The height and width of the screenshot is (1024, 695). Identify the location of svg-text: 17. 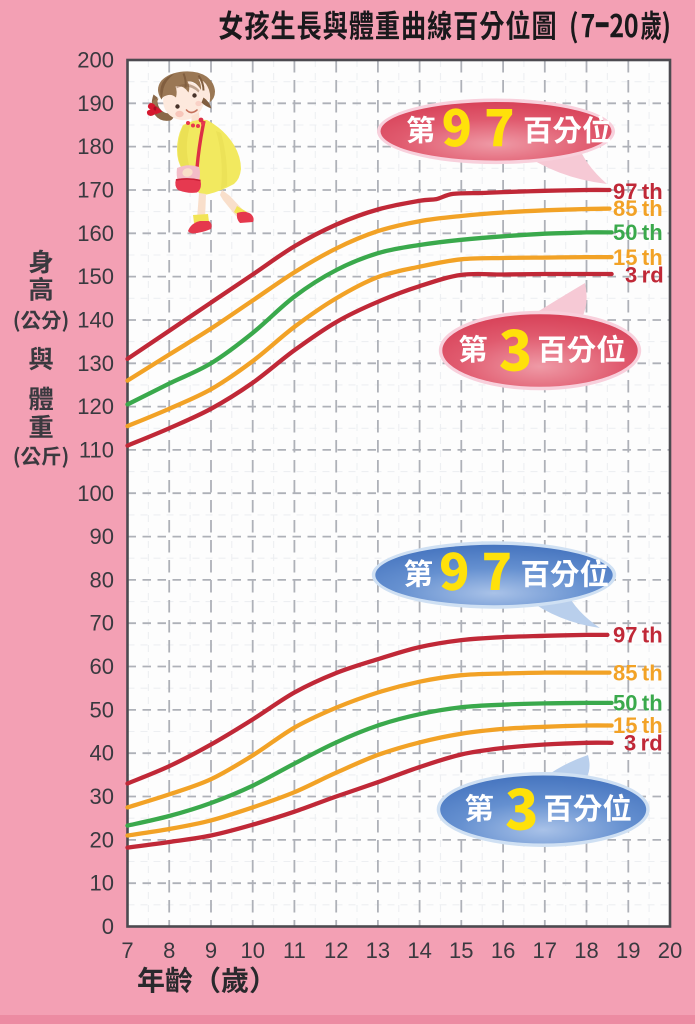
(545, 950).